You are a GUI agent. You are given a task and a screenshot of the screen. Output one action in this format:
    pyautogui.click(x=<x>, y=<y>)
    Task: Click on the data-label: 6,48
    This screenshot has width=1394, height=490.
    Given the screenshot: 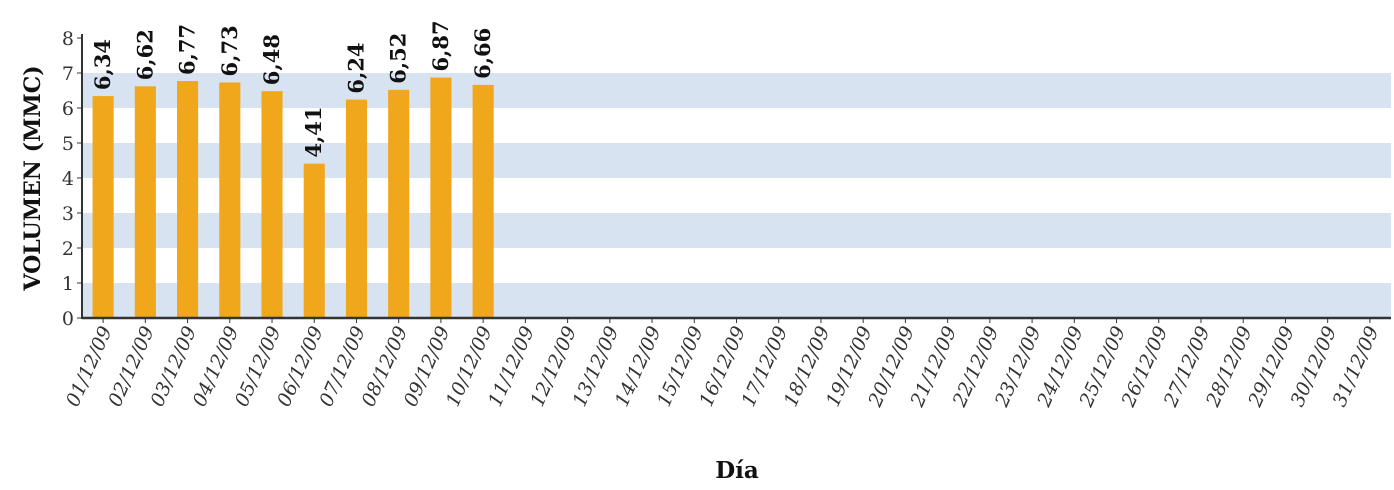 What is the action you would take?
    pyautogui.click(x=271, y=59)
    